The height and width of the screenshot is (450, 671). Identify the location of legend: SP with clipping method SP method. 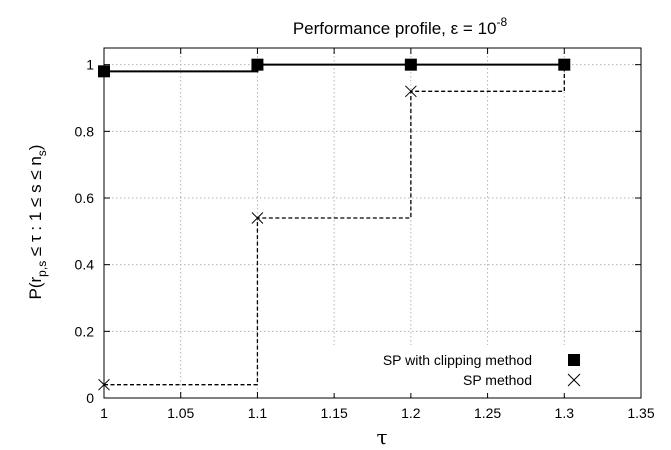
(470, 369).